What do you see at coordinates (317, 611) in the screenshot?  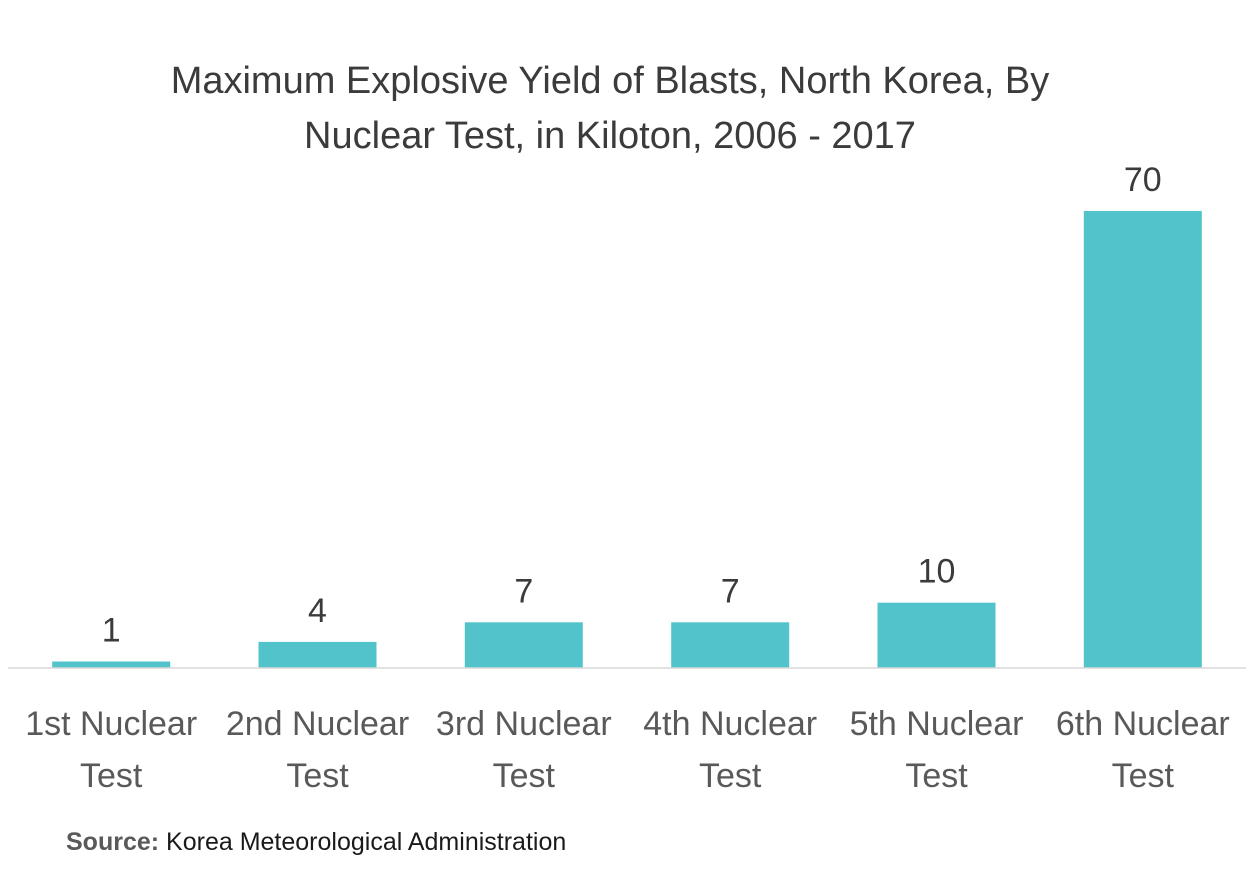 I see `data-label-2: 4` at bounding box center [317, 611].